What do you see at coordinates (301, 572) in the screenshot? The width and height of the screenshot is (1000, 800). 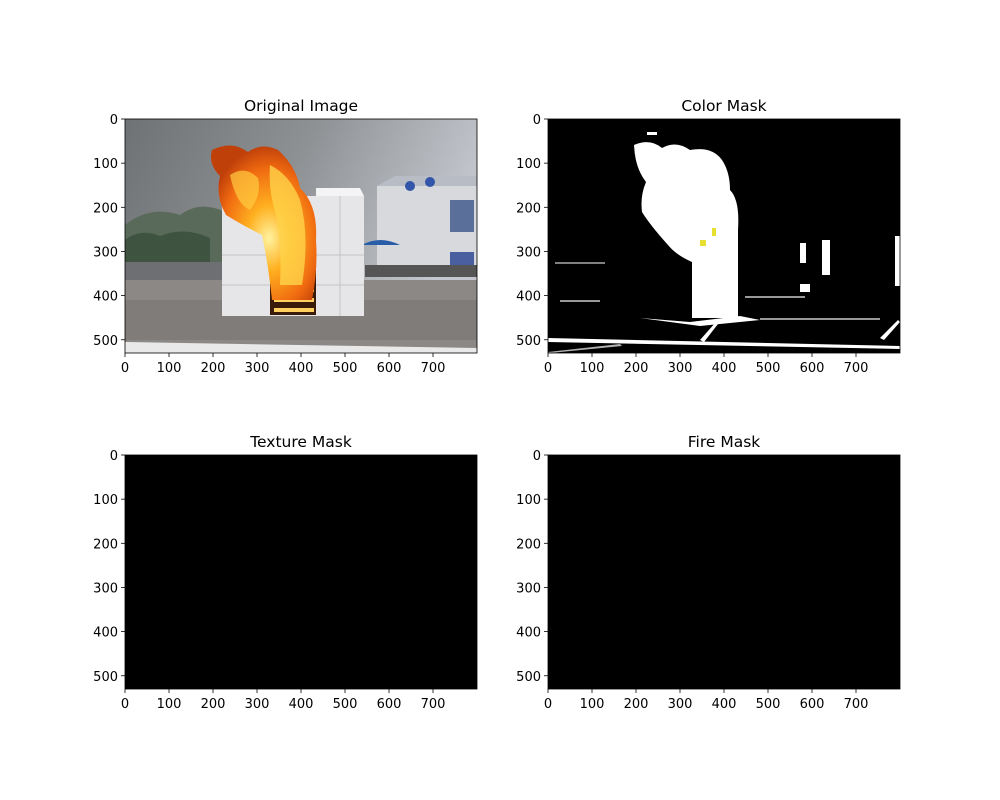 I see `texture-image` at bounding box center [301, 572].